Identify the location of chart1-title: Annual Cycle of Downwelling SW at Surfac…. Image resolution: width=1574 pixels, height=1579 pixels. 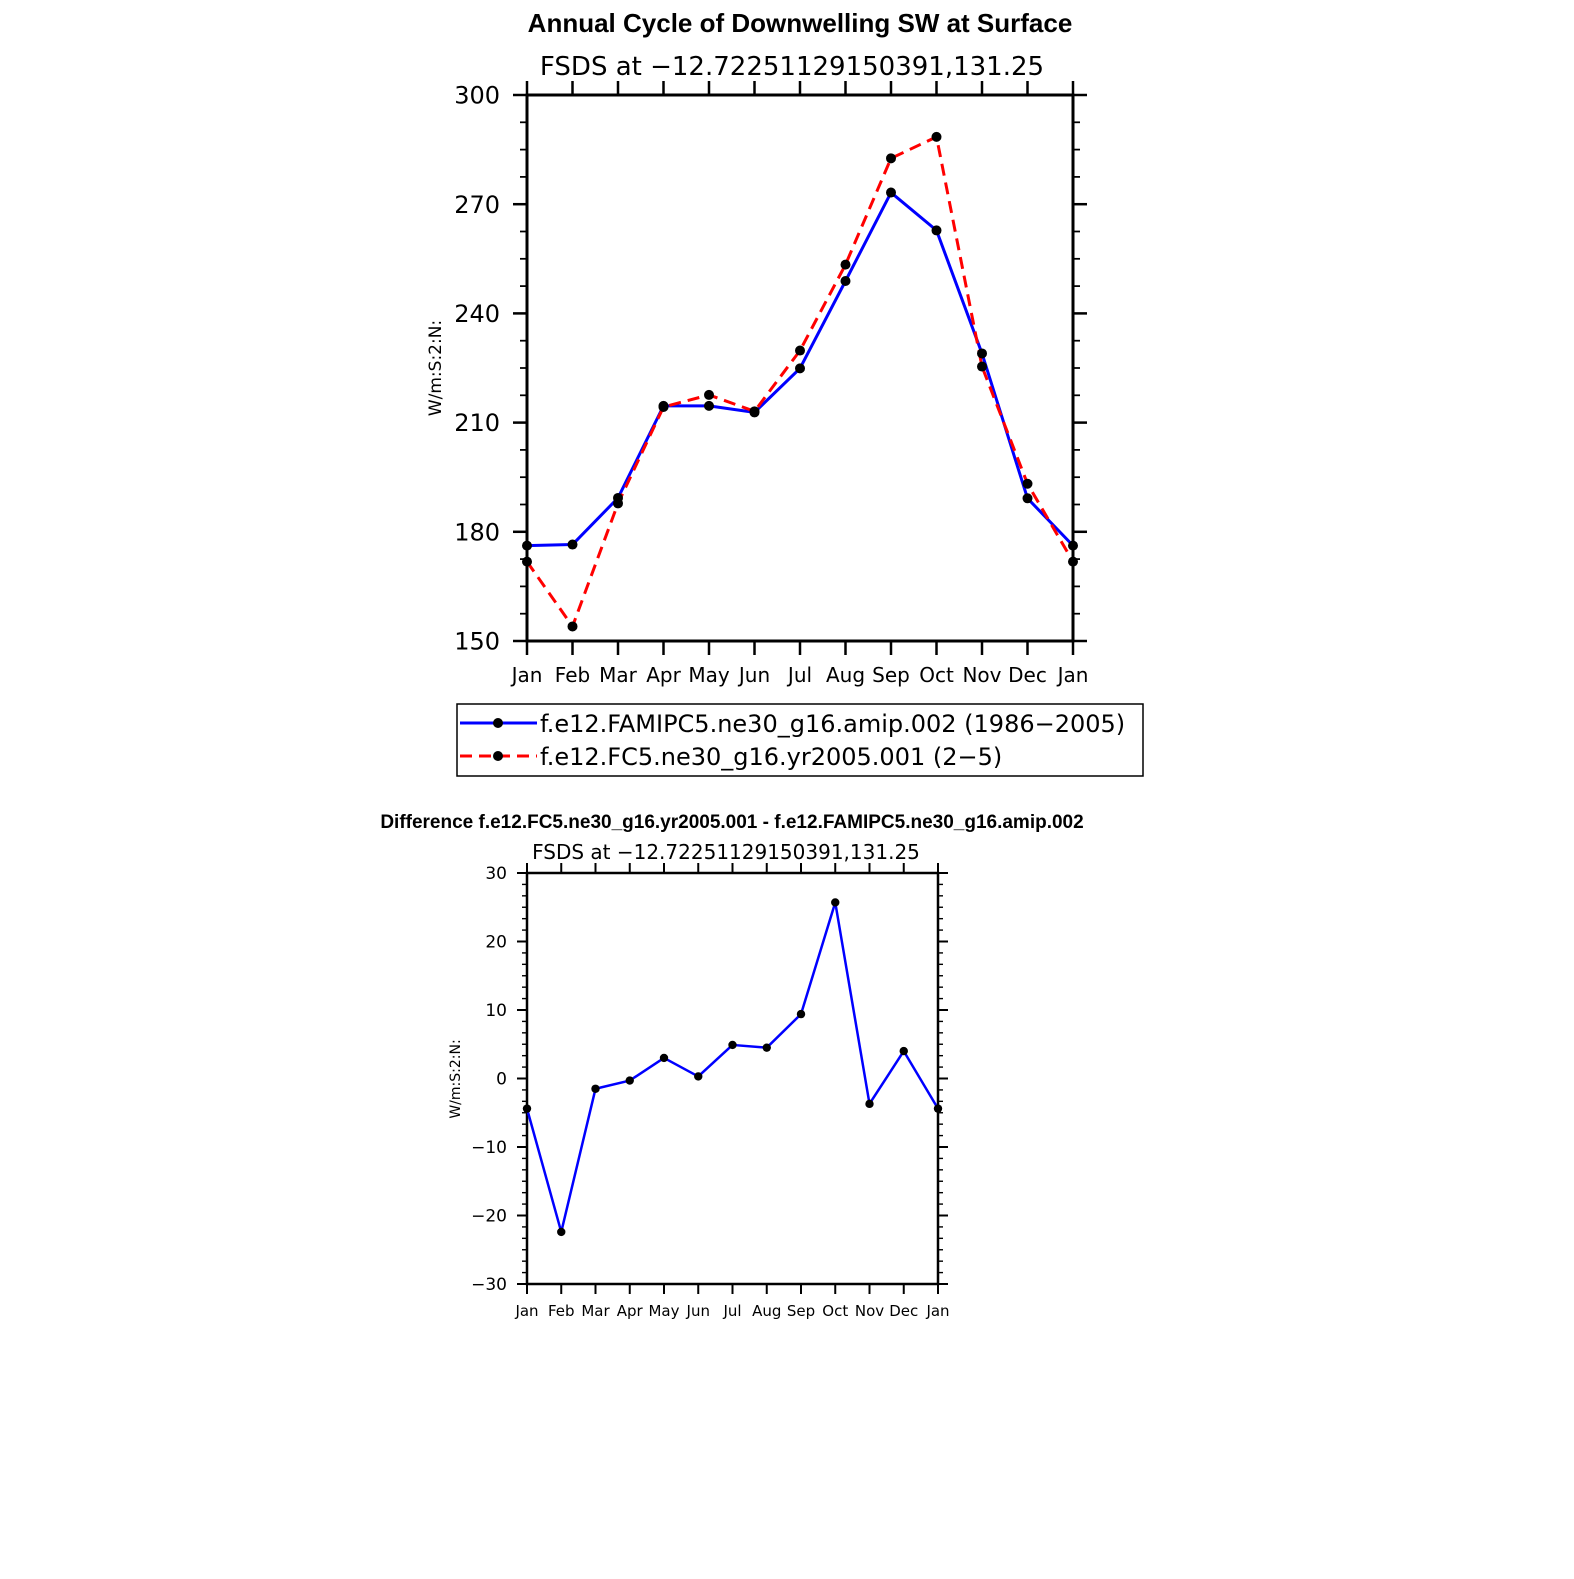
(800, 23).